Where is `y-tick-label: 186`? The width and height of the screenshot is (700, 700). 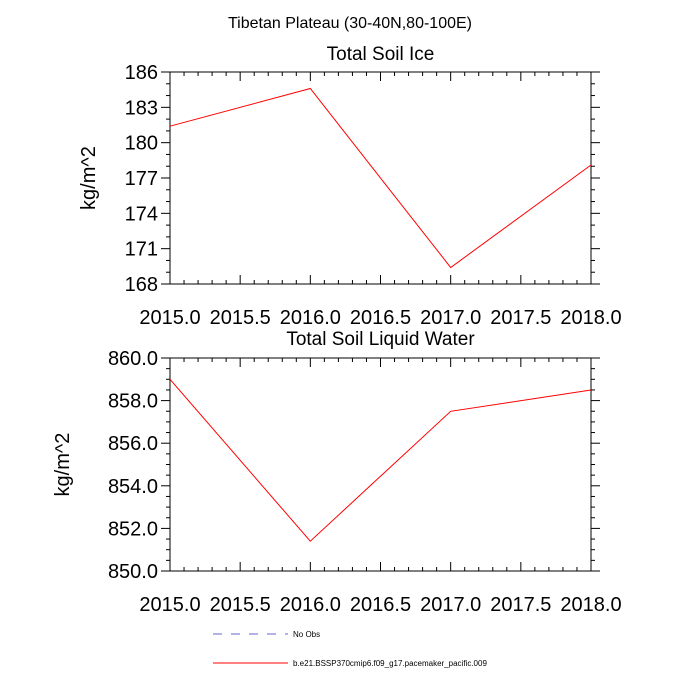 y-tick-label: 186 is located at coordinates (141, 73).